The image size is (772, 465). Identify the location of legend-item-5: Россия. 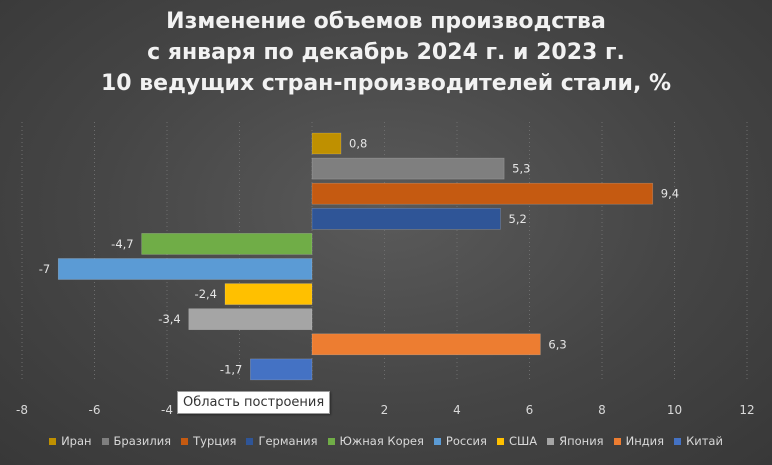
(460, 441).